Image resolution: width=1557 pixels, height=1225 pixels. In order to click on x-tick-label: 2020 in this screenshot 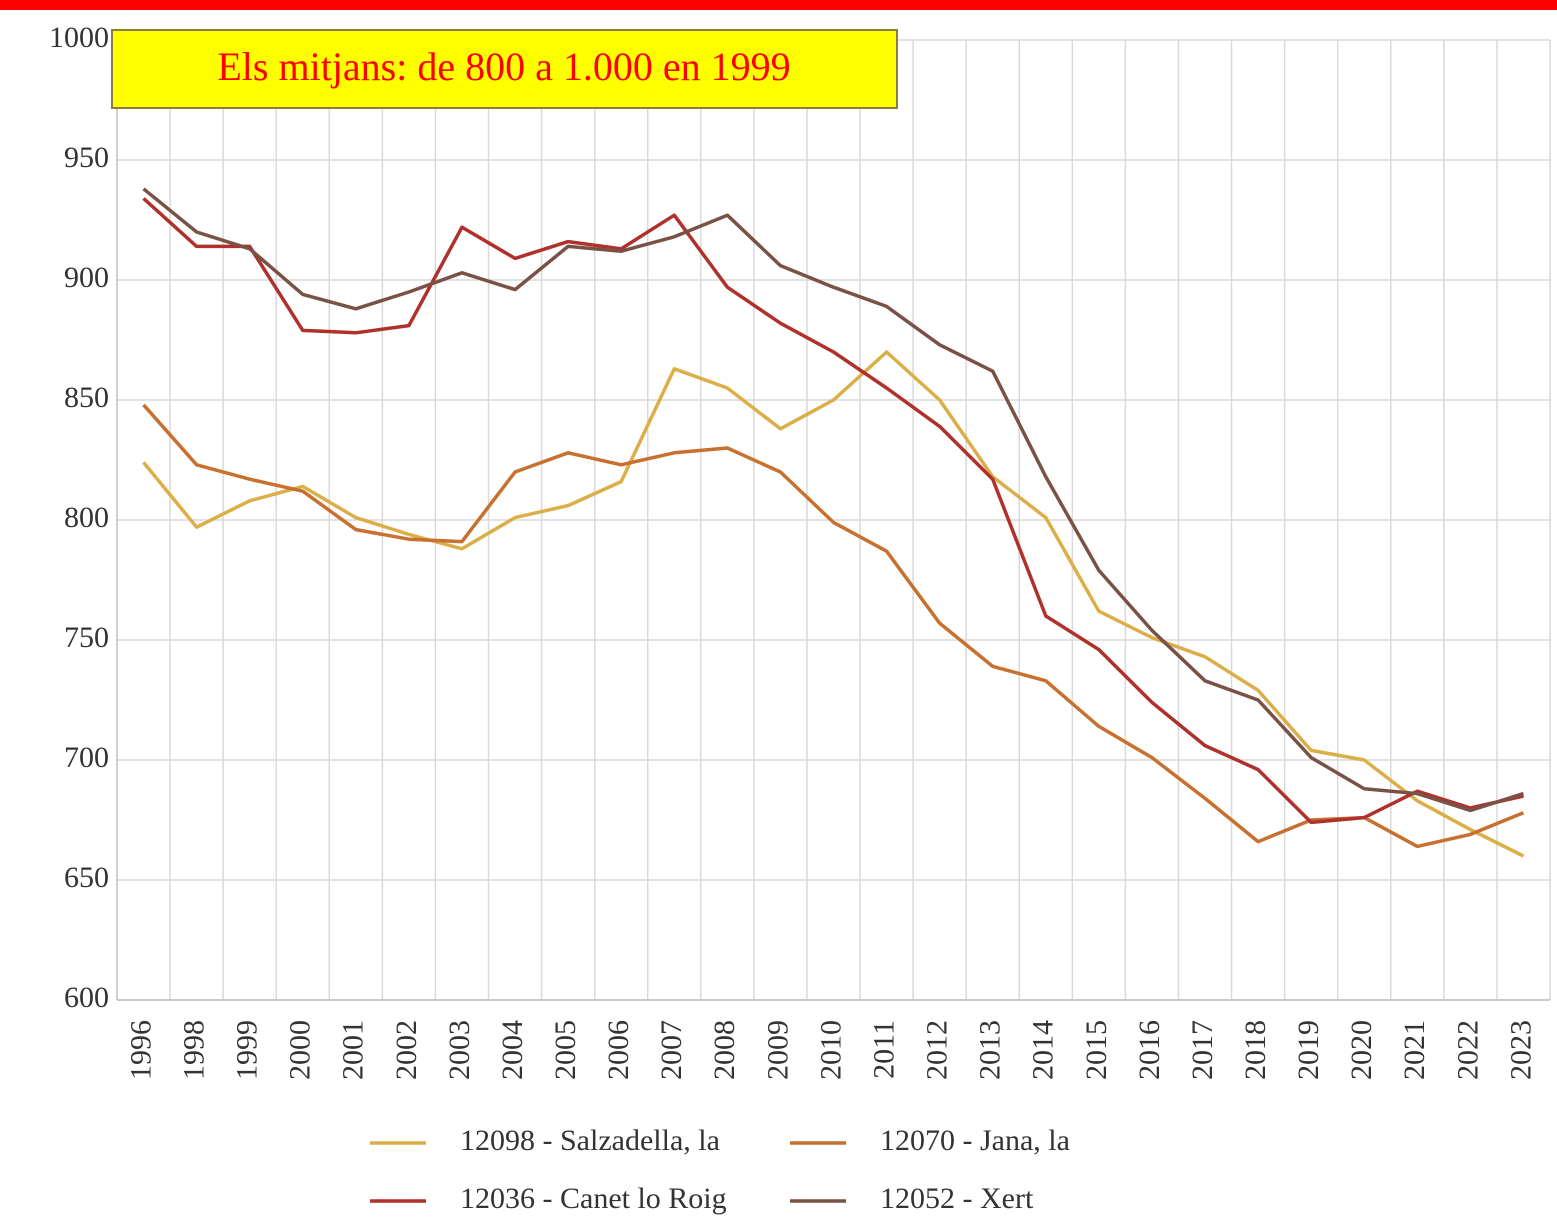, I will do `click(1361, 1050)`.